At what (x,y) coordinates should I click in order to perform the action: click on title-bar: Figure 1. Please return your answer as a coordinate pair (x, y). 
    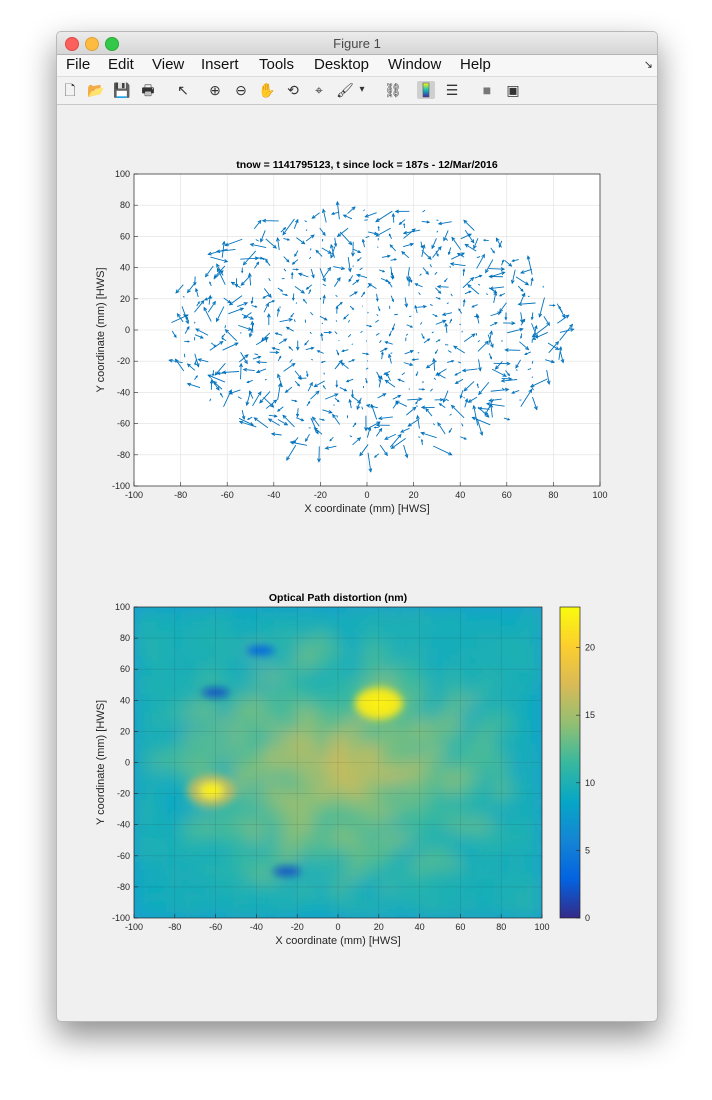
    Looking at the image, I should click on (357, 43).